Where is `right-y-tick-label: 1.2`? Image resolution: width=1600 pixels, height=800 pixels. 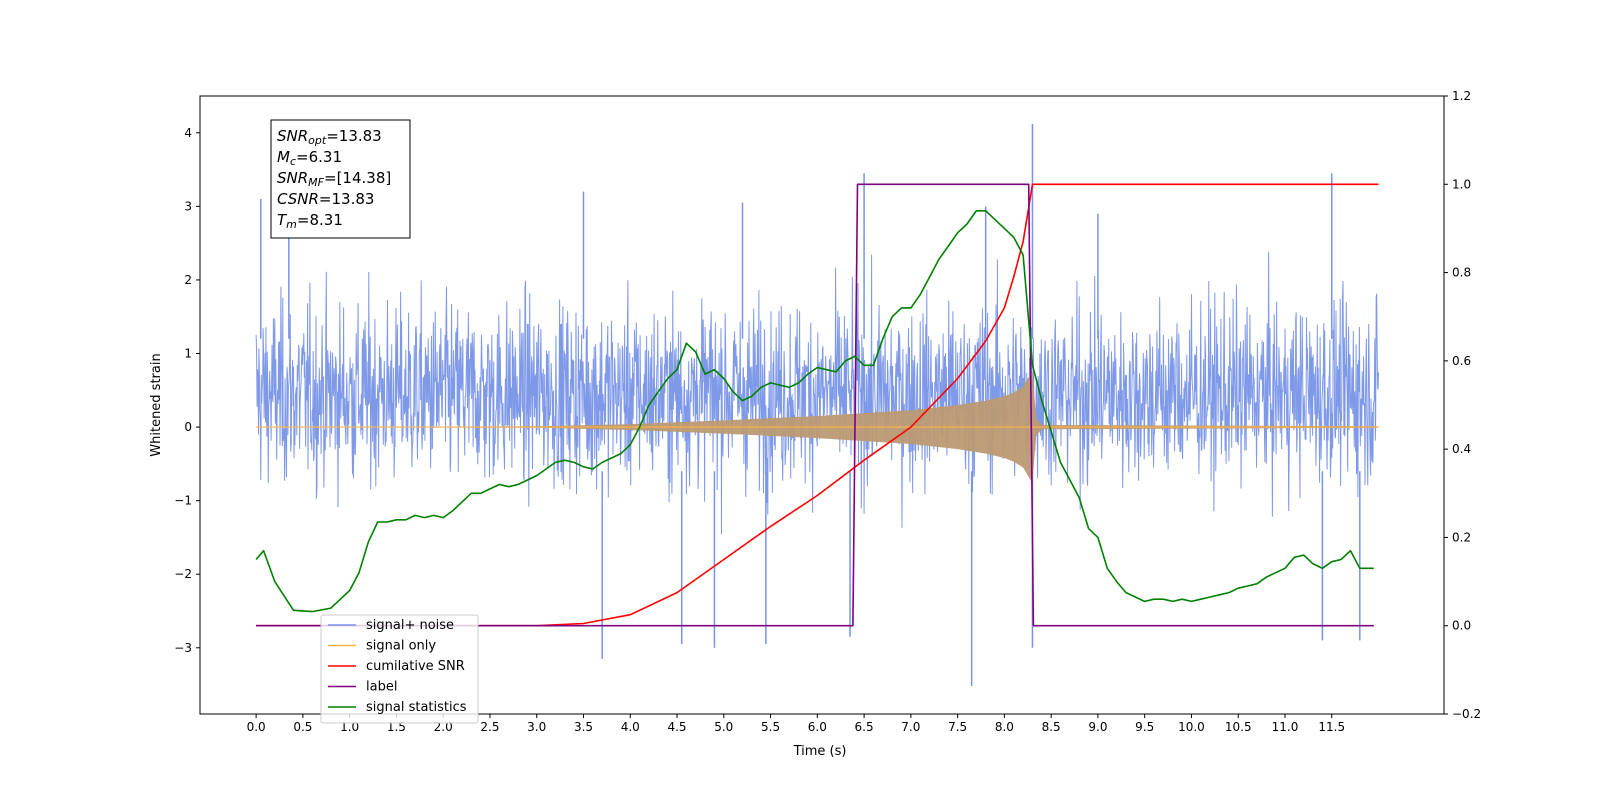
right-y-tick-label: 1.2 is located at coordinates (1461, 96).